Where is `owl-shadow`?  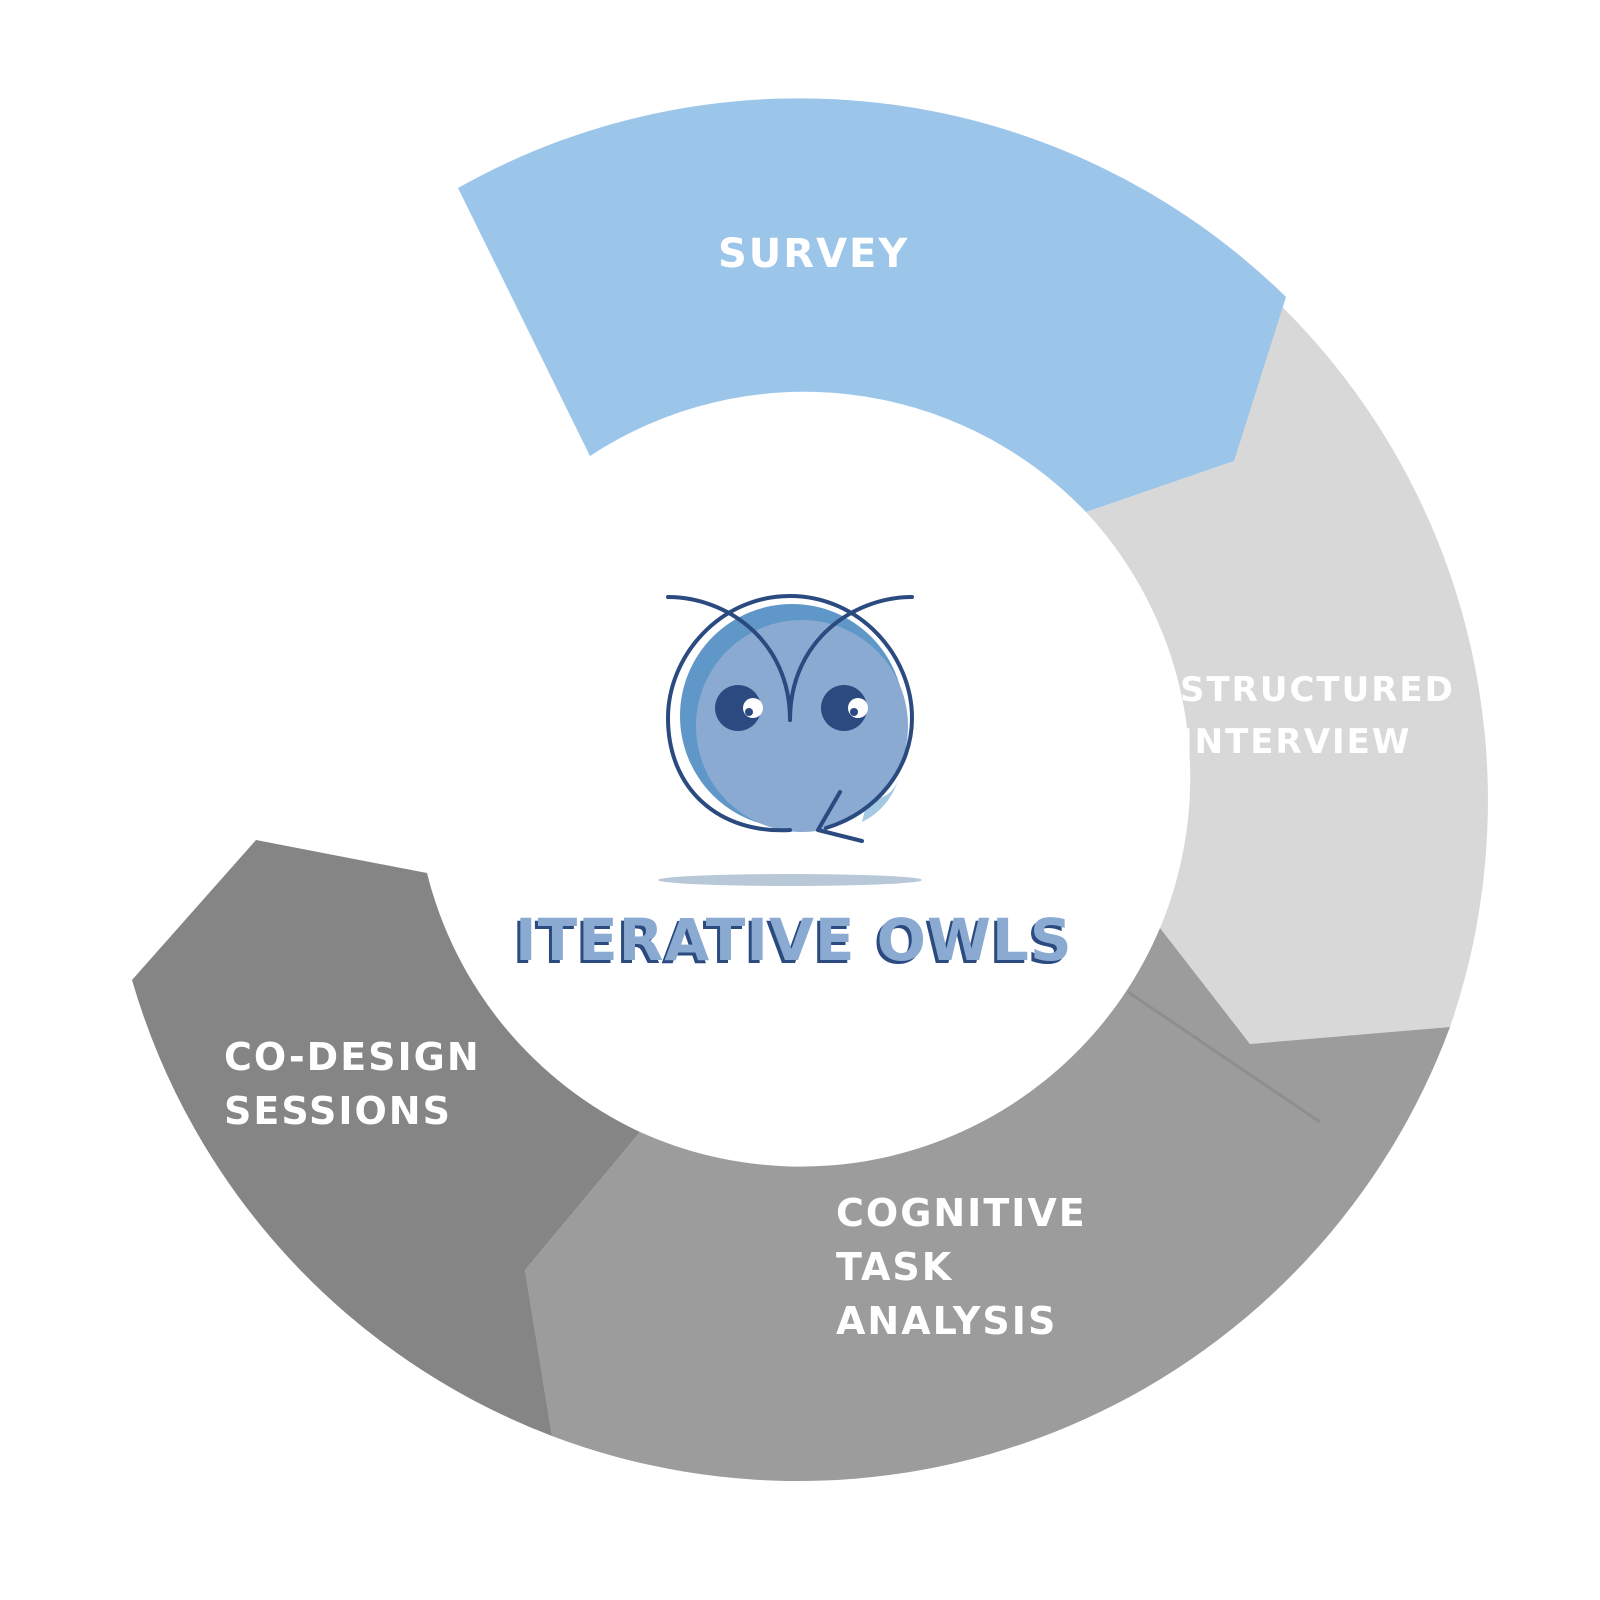
owl-shadow is located at coordinates (790, 880).